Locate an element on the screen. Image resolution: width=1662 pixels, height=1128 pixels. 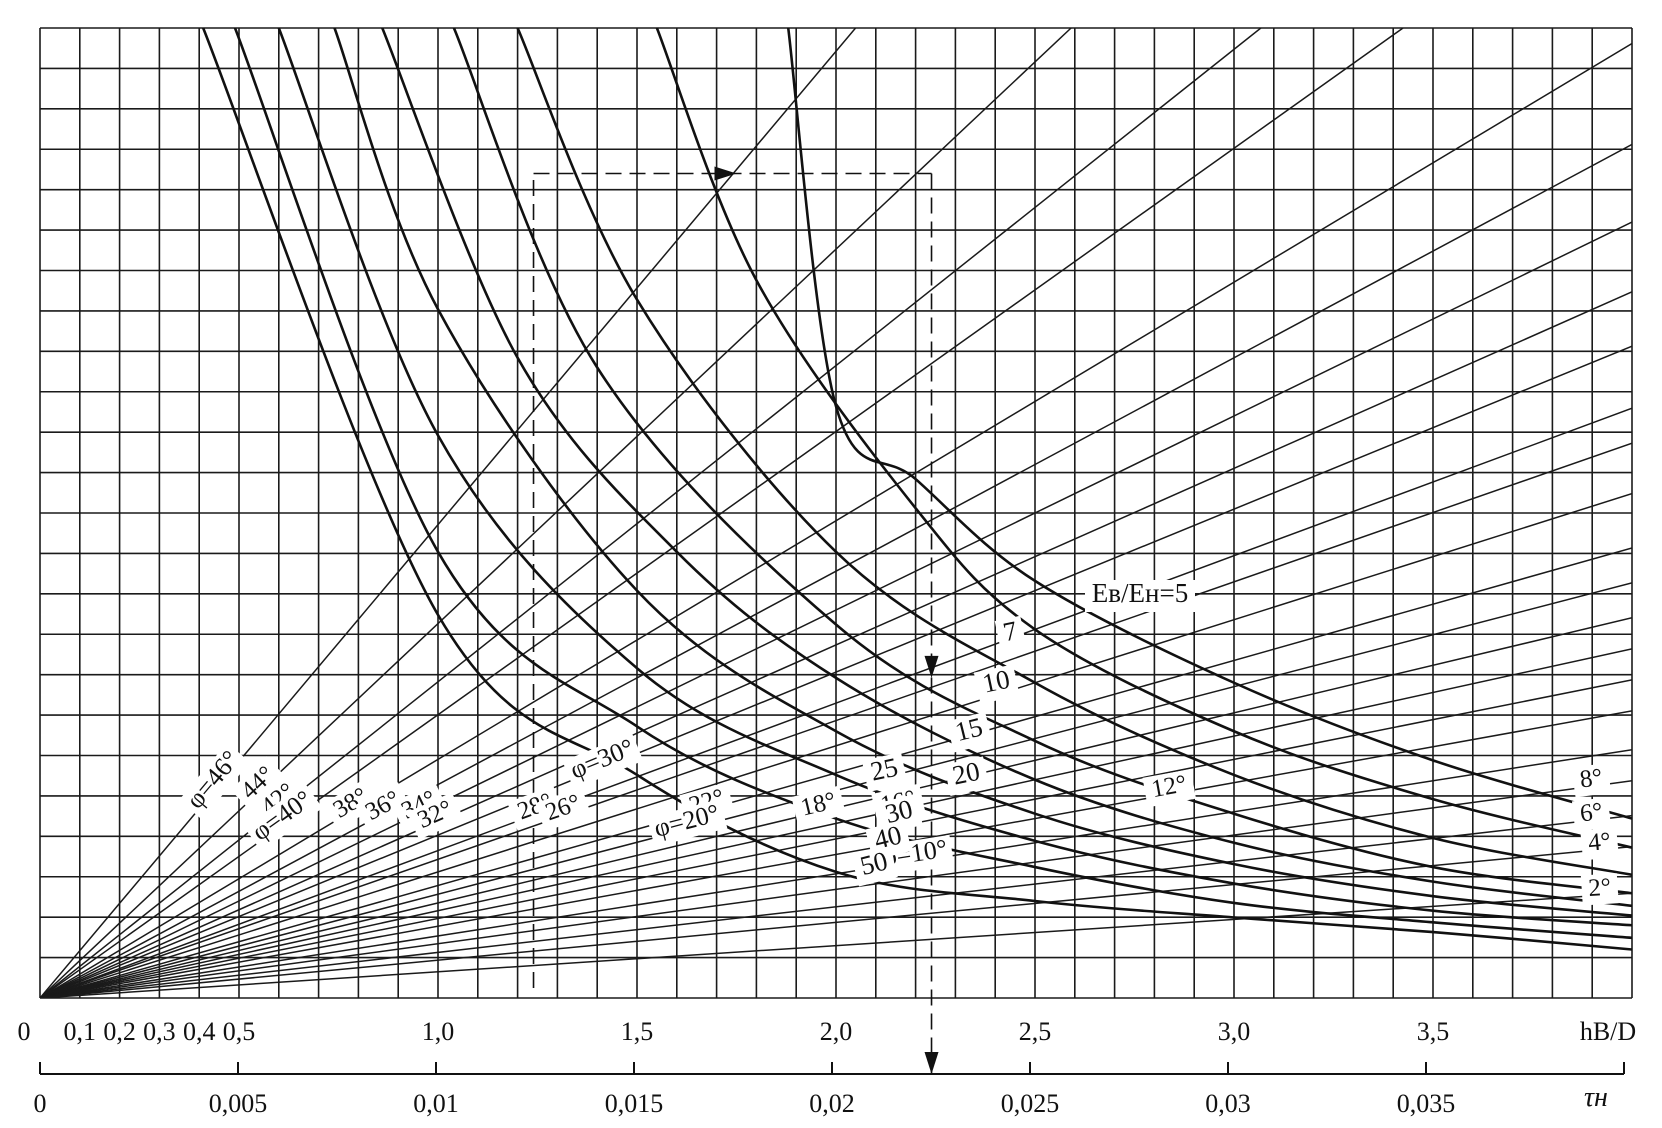
x-bottom-tick-label: 0,02 is located at coordinates (832, 1103).